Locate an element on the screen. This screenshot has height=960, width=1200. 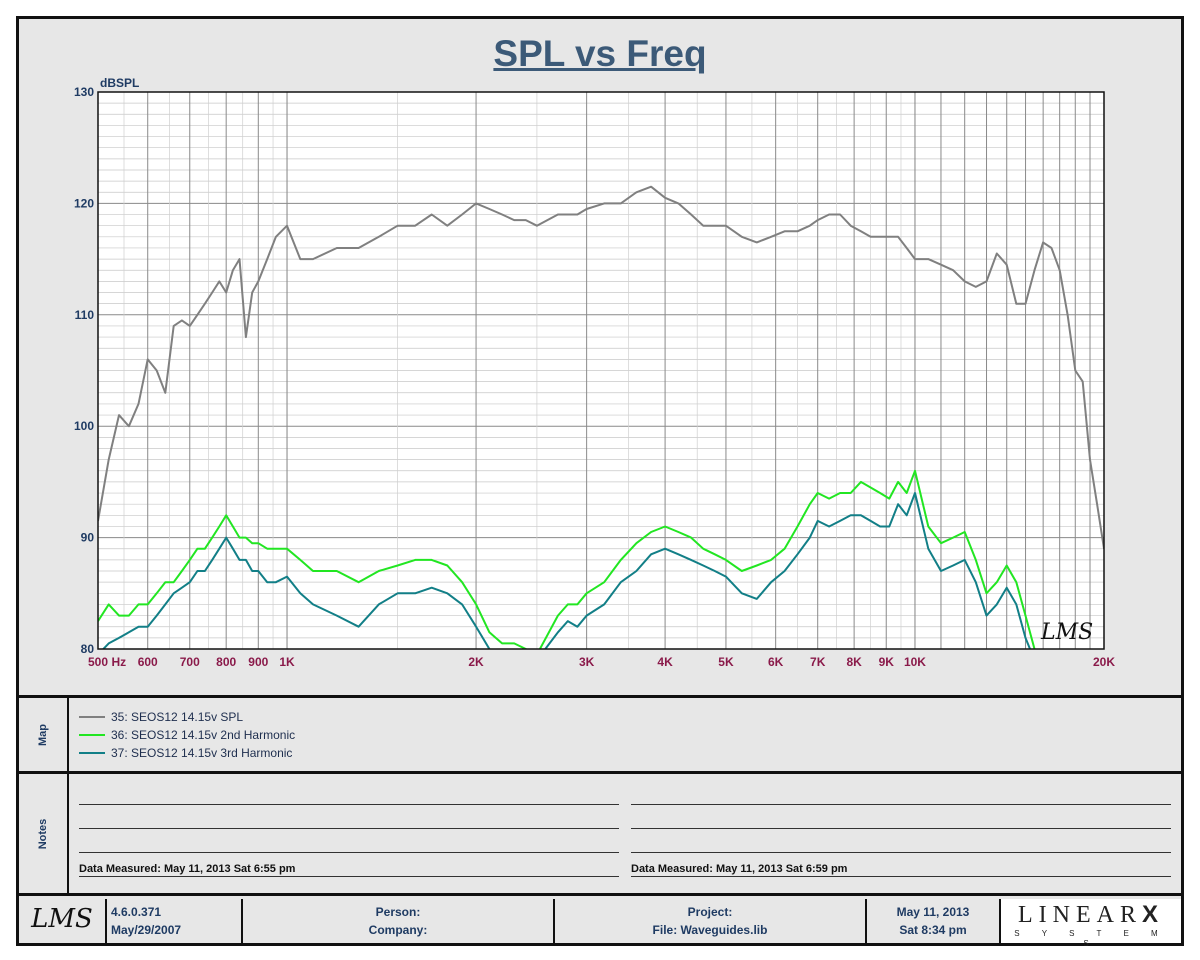
chart-title: SPL vs Freq is located at coordinates (600, 53).